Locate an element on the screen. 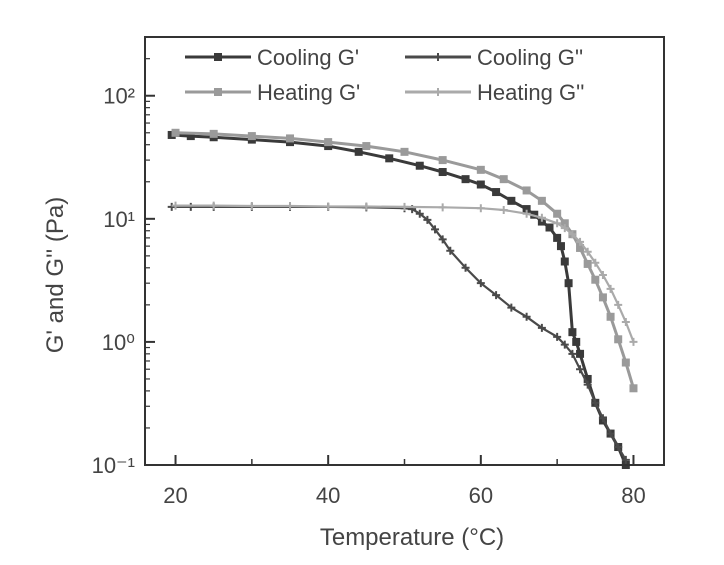 This screenshot has width=724, height=565. y-tick-label: 10⁻¹ is located at coordinates (113, 465).